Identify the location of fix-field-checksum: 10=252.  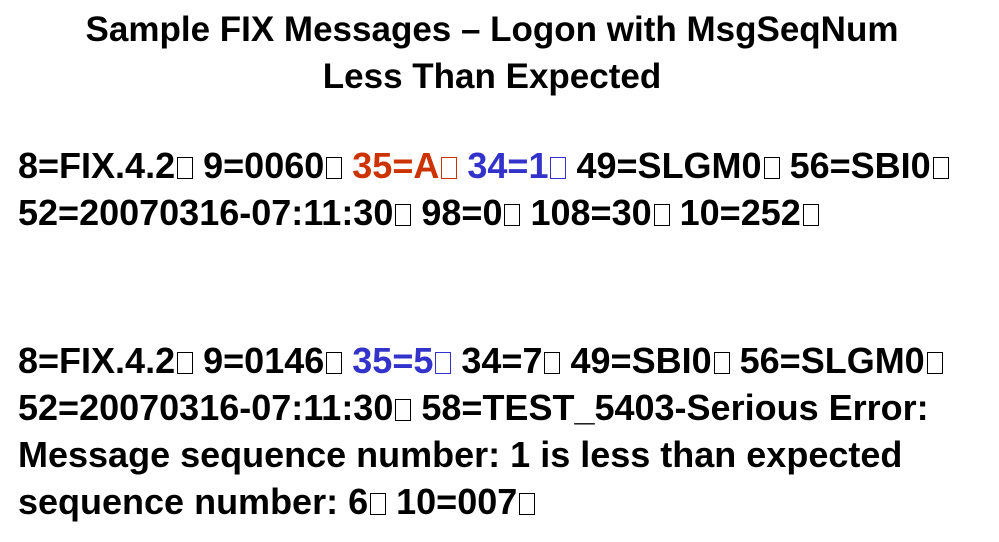
(740, 212).